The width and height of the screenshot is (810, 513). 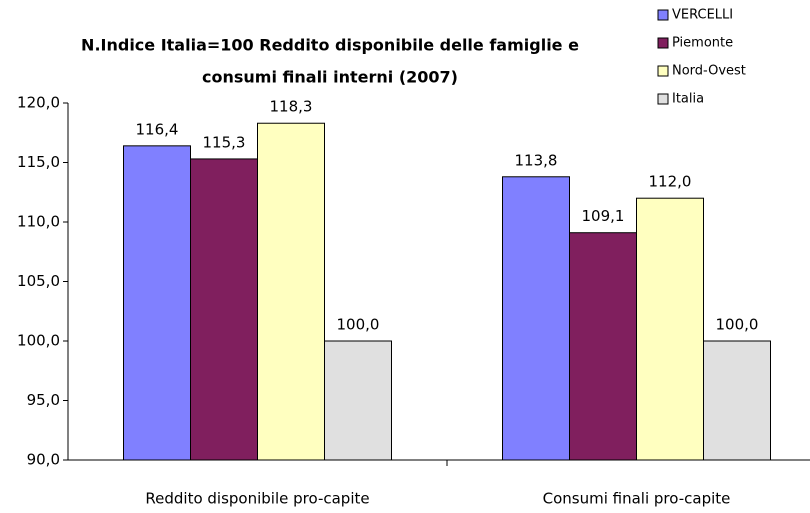 What do you see at coordinates (38, 341) in the screenshot?
I see `y-tick-label: 100,0` at bounding box center [38, 341].